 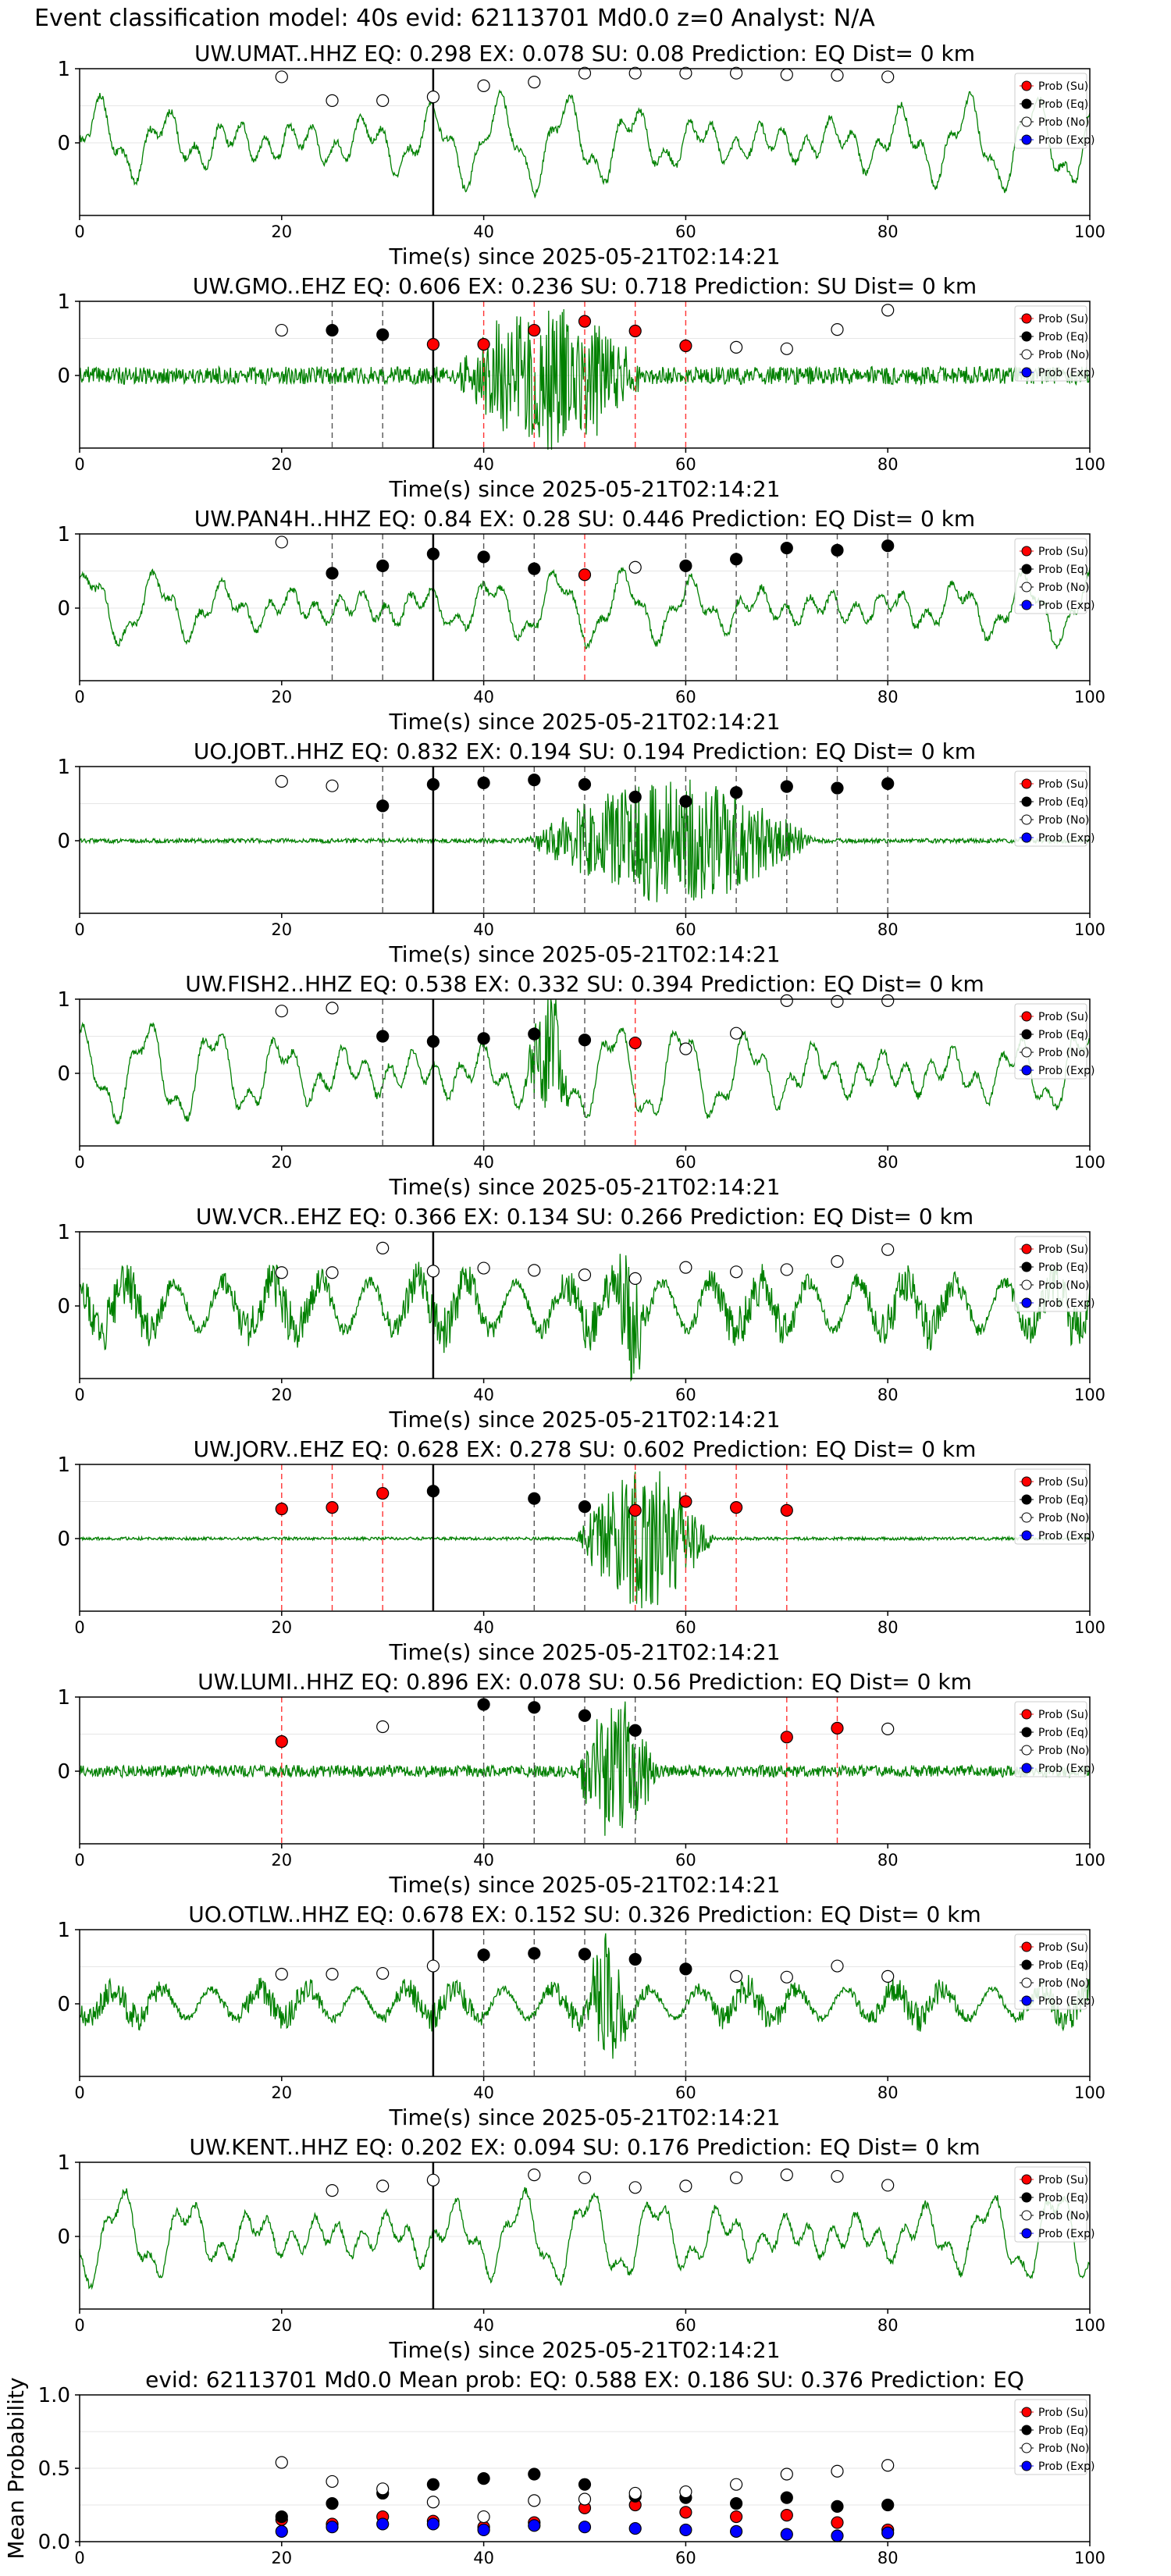 I want to click on x-axis-label: Time(s) since 2025-05-21T02:14:21, so click(x=584, y=2117).